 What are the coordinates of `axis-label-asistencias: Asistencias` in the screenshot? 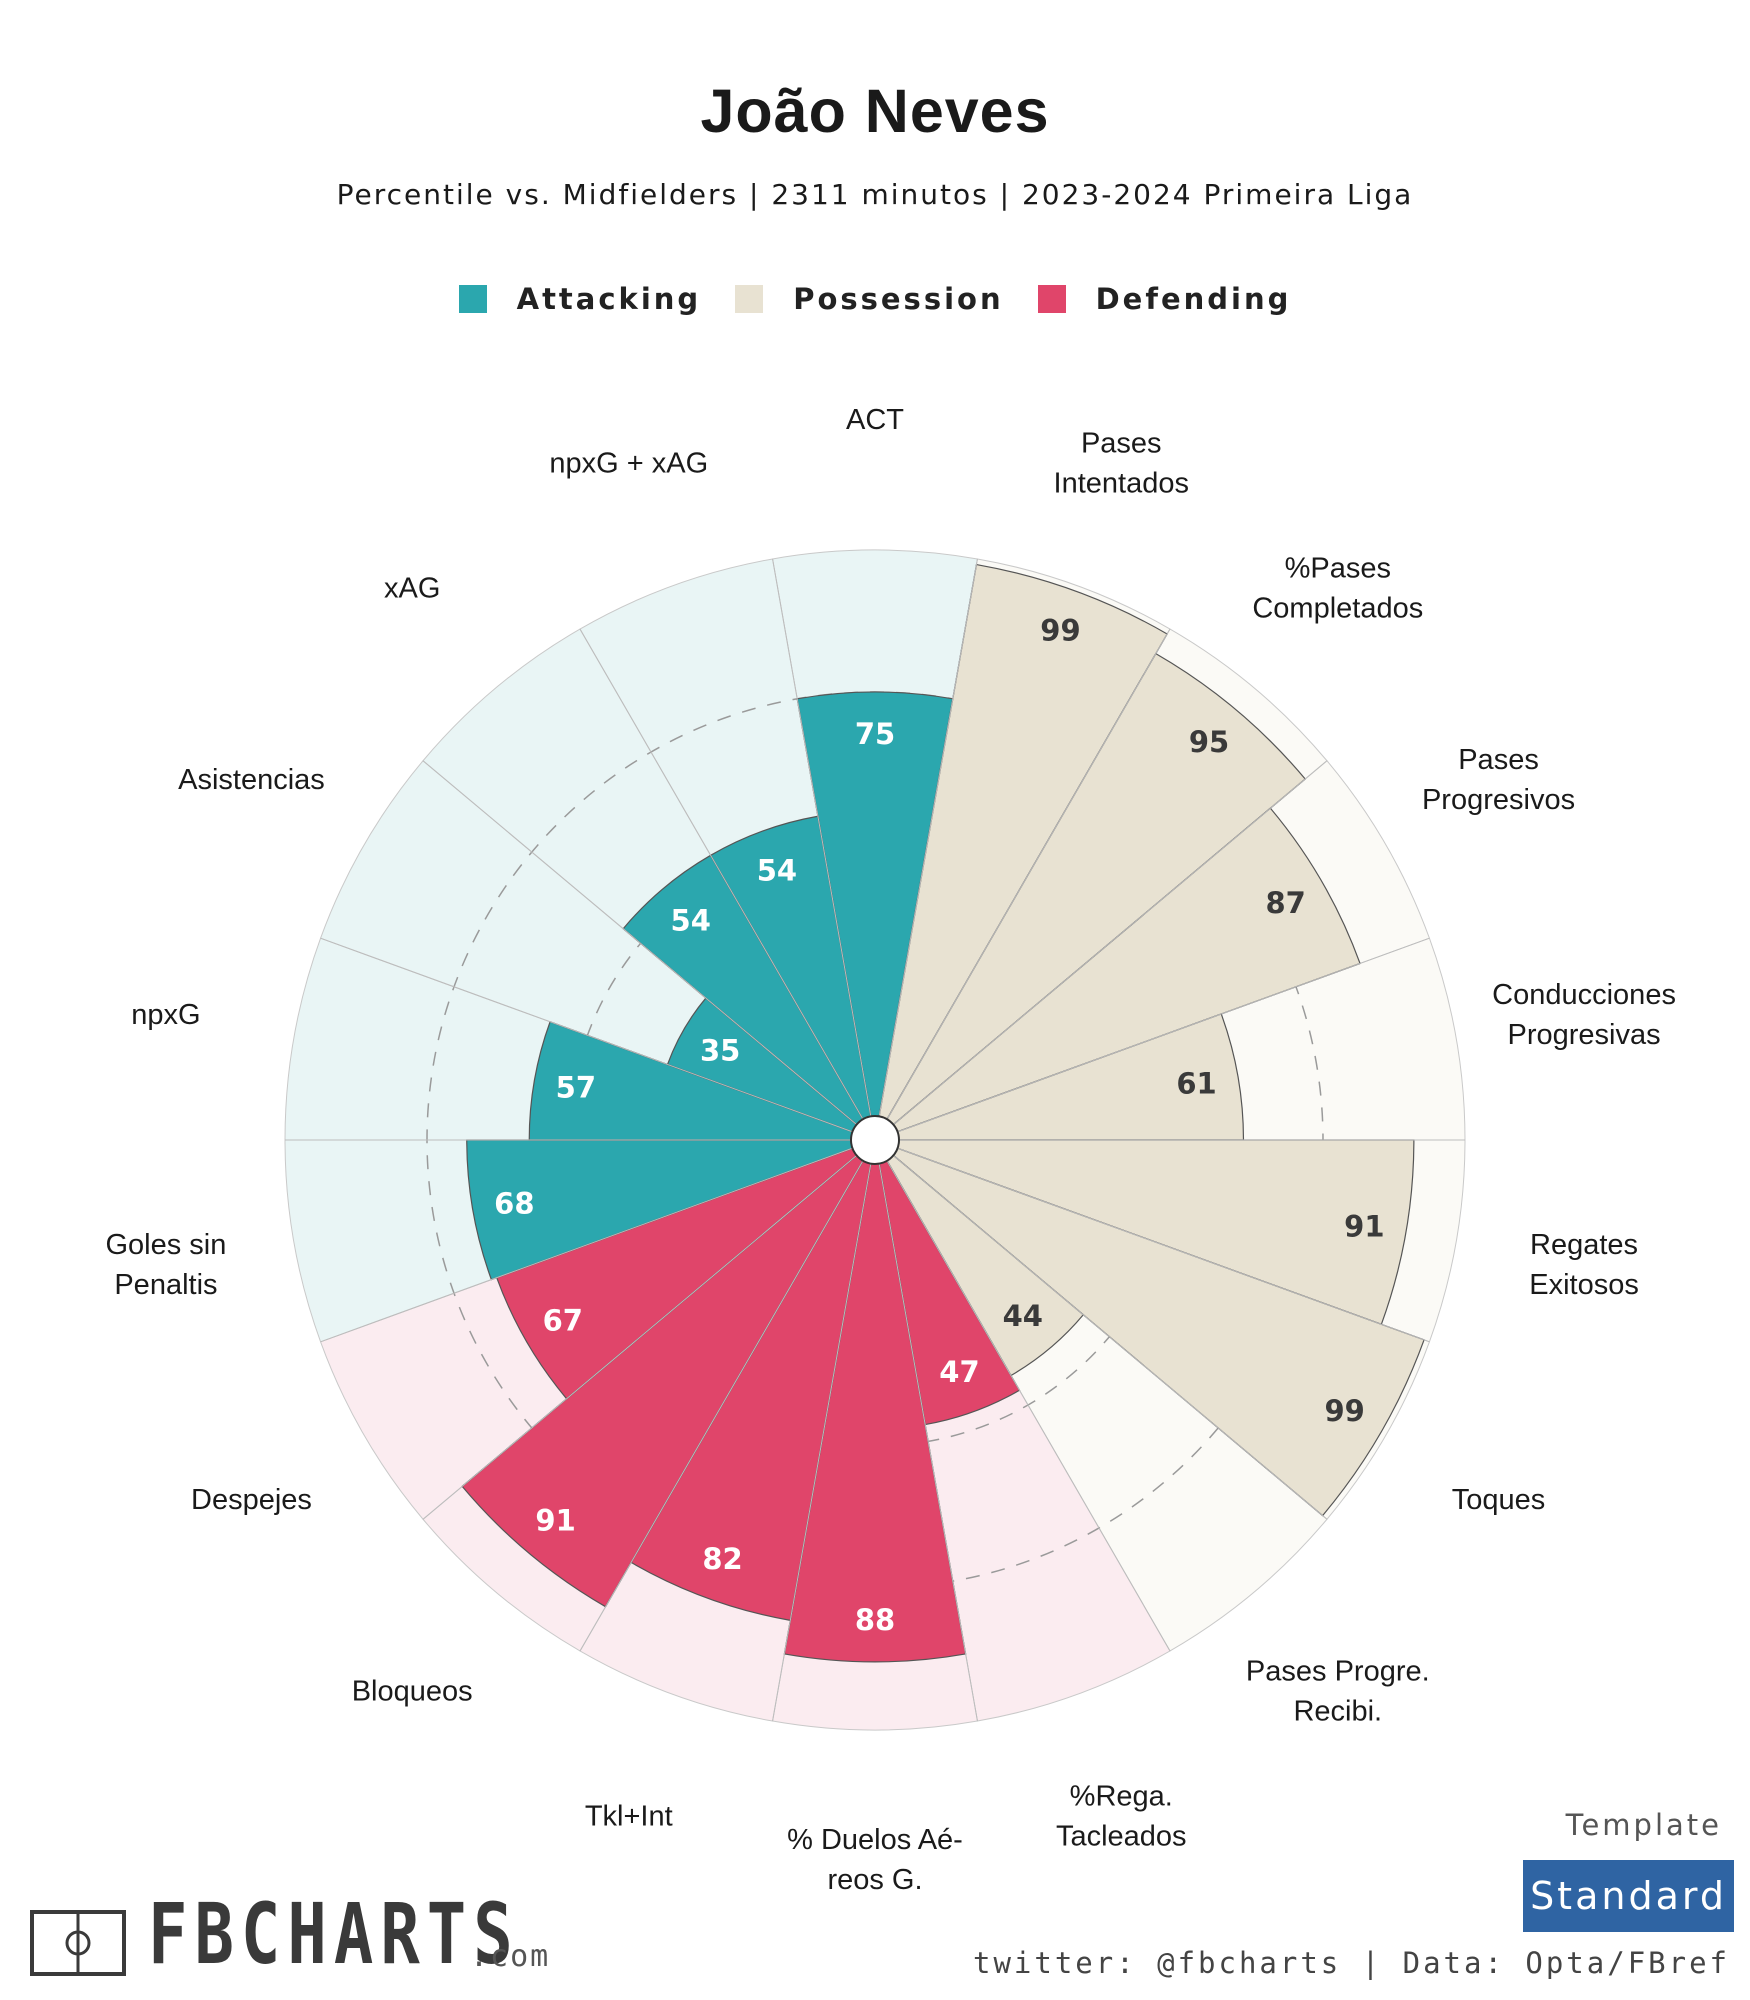 It's located at (251, 780).